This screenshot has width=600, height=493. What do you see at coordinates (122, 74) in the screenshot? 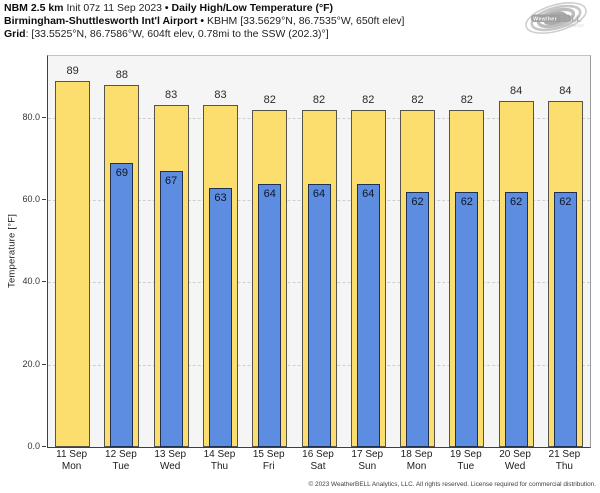
I see `high-temp-value: 88` at bounding box center [122, 74].